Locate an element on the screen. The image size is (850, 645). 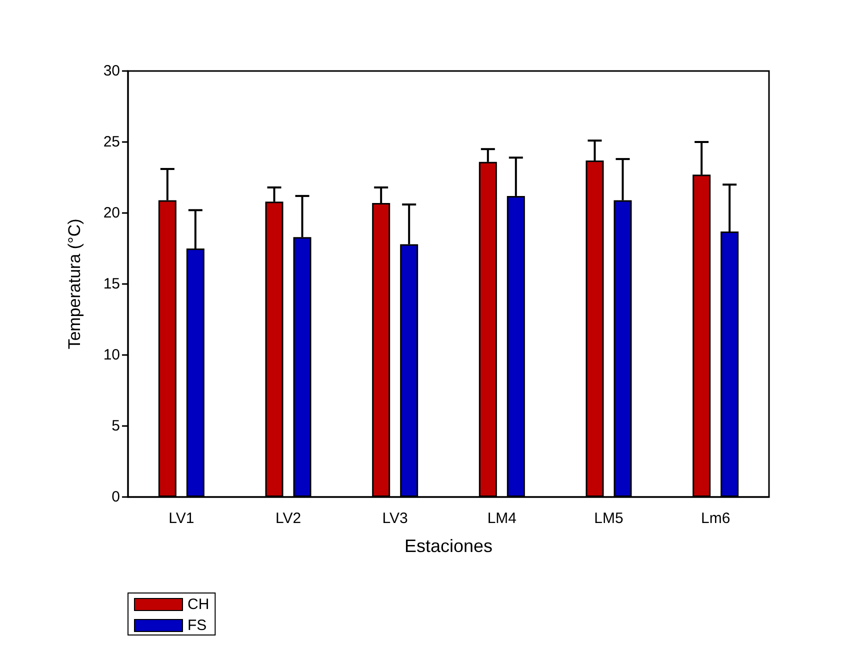
x-tick-label: LV3 is located at coordinates (395, 518).